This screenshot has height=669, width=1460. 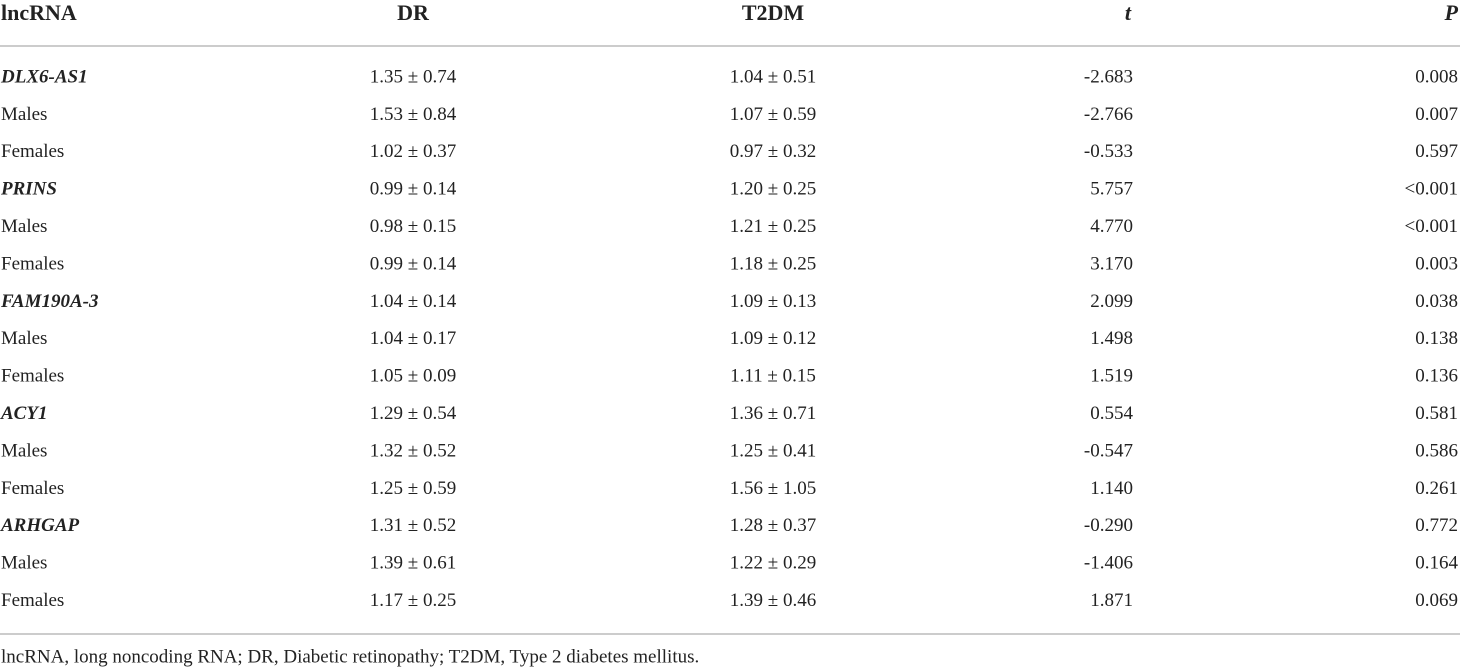 What do you see at coordinates (1436, 600) in the screenshot?
I see `cell: 0.069` at bounding box center [1436, 600].